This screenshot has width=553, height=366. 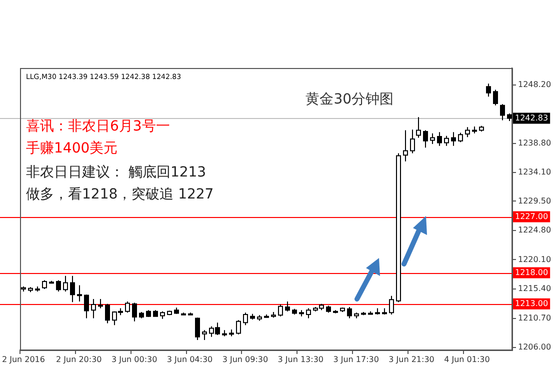 I want to click on x-tick-label: 2 Jun 20:30, so click(x=79, y=359).